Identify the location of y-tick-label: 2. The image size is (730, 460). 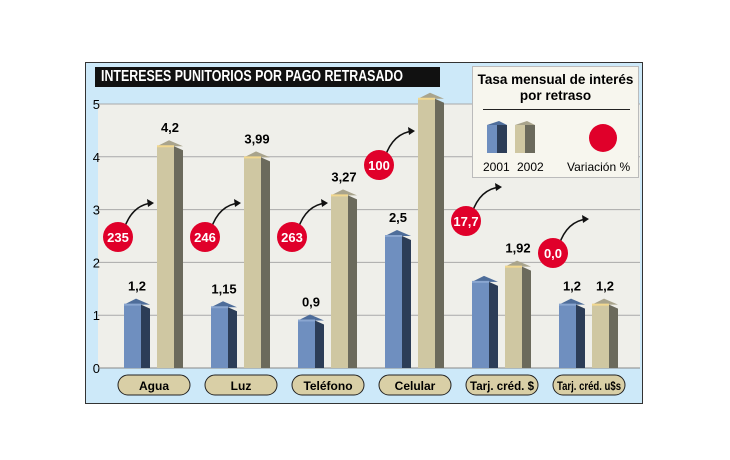
(96, 262).